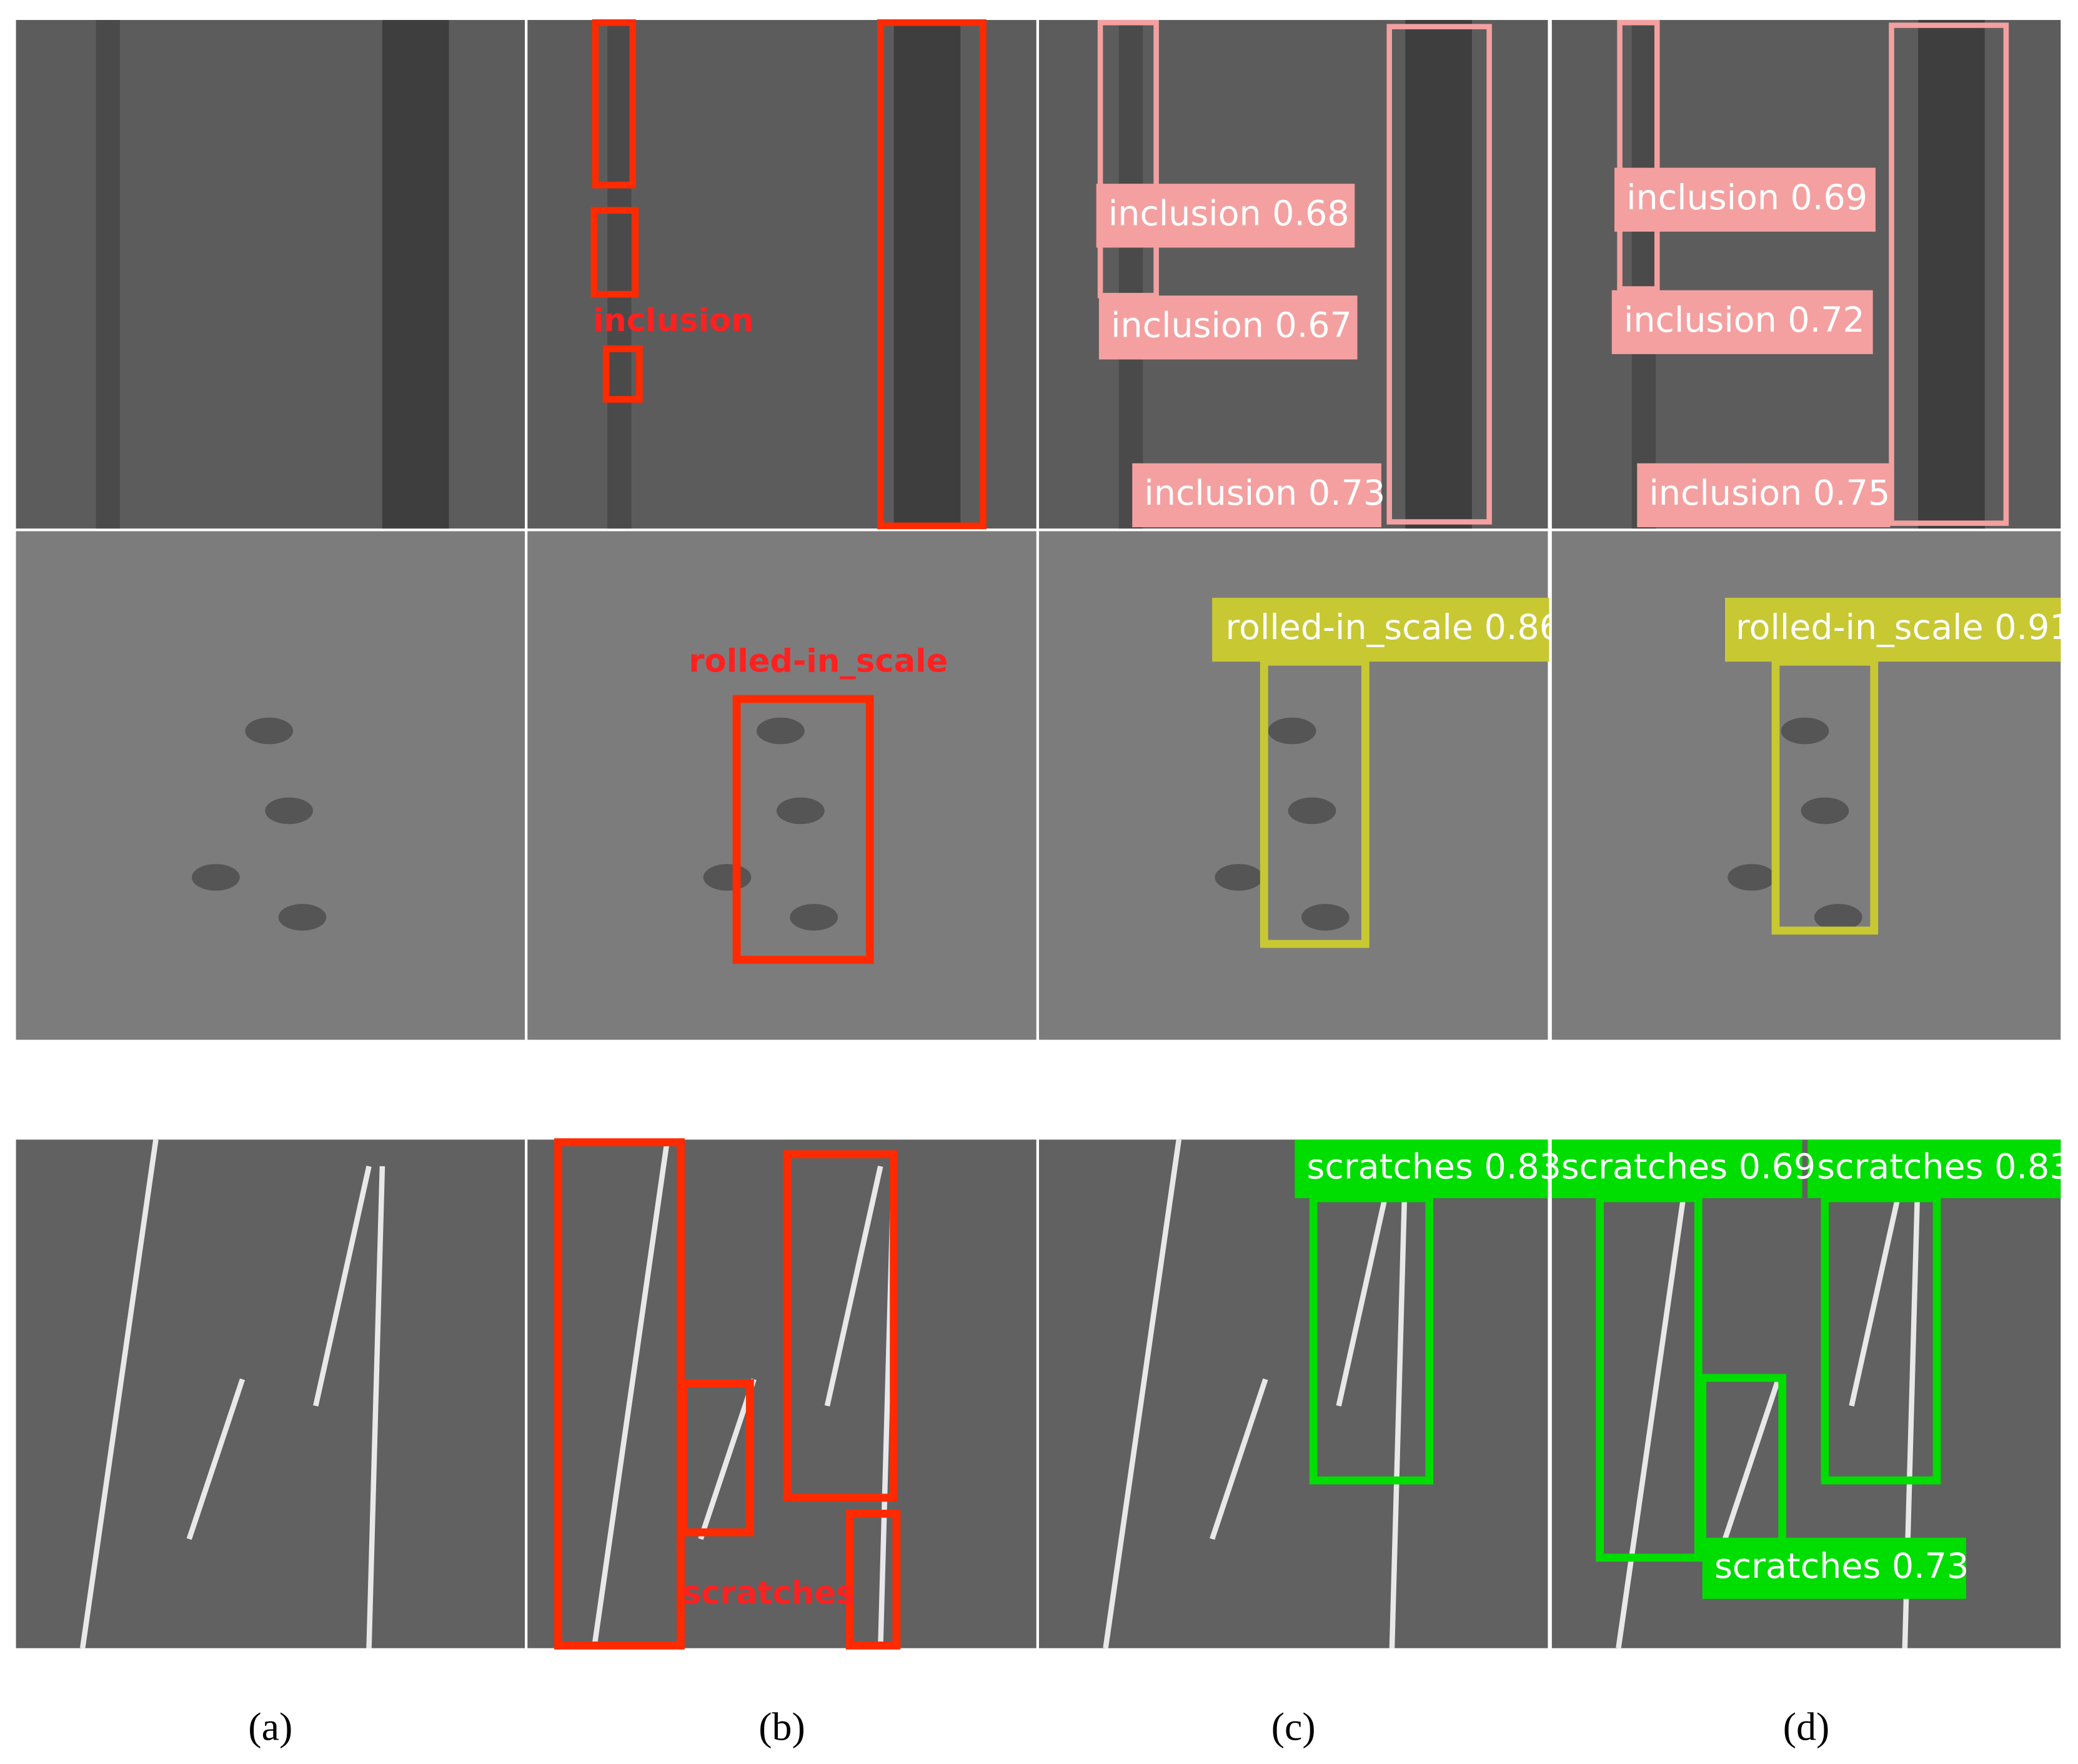 The width and height of the screenshot is (2078, 1764). I want to click on label: inclusion 0.67, so click(1231, 325).